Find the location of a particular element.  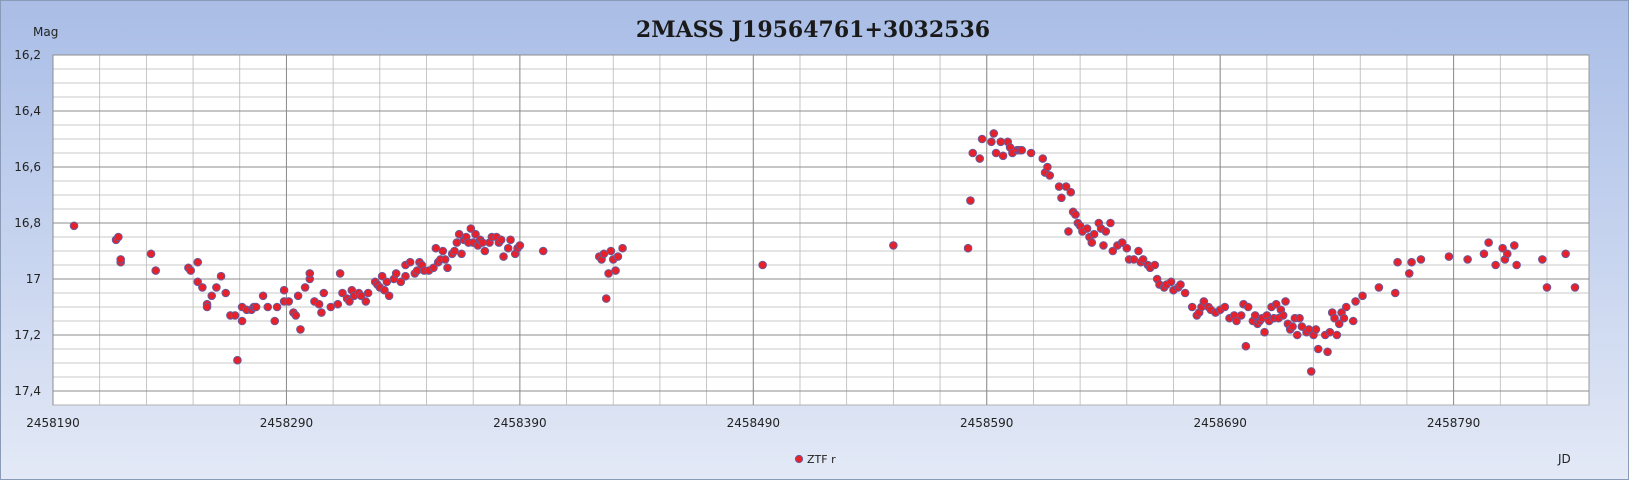

x-tick-label: 2458490 is located at coordinates (753, 423).